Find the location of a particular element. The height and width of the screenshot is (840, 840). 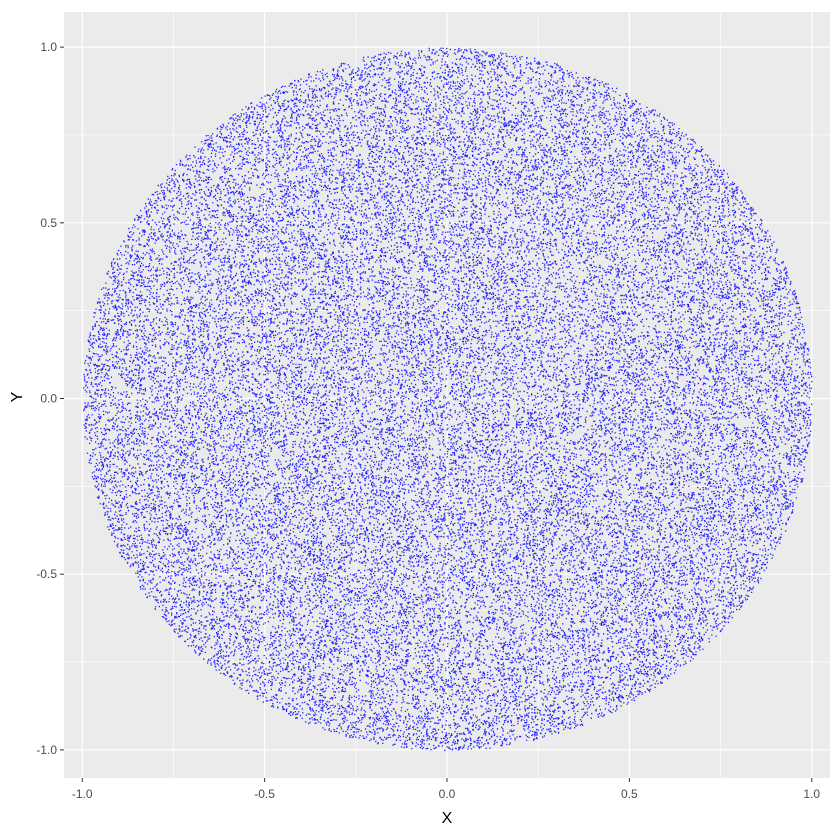

x-tick-label: -1.0 is located at coordinates (82, 794).